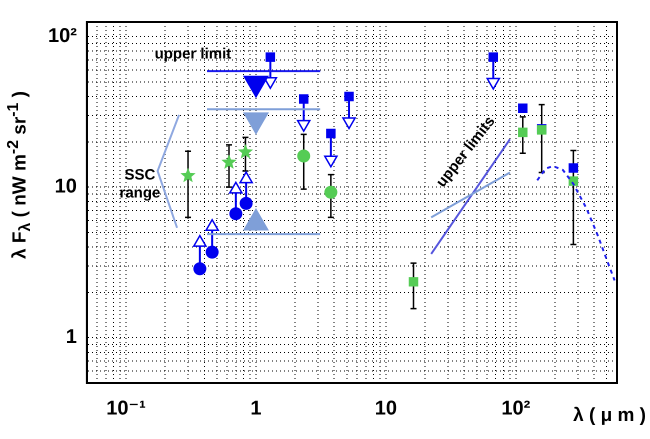 This screenshot has height=439, width=650. What do you see at coordinates (256, 409) in the screenshot?
I see `x-tick-label: 1` at bounding box center [256, 409].